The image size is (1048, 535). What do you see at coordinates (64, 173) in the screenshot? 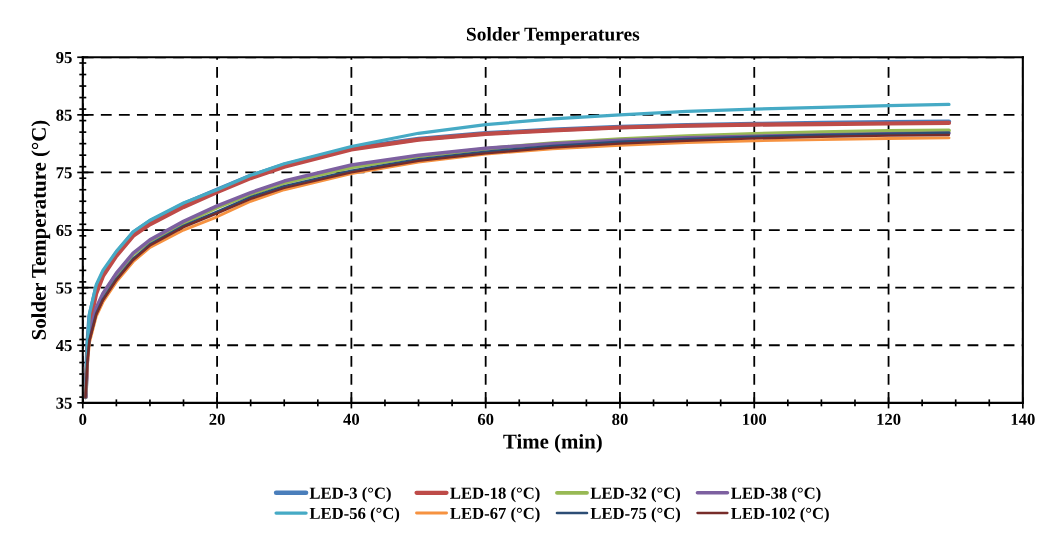
I see `y-tick-label: 75` at bounding box center [64, 173].